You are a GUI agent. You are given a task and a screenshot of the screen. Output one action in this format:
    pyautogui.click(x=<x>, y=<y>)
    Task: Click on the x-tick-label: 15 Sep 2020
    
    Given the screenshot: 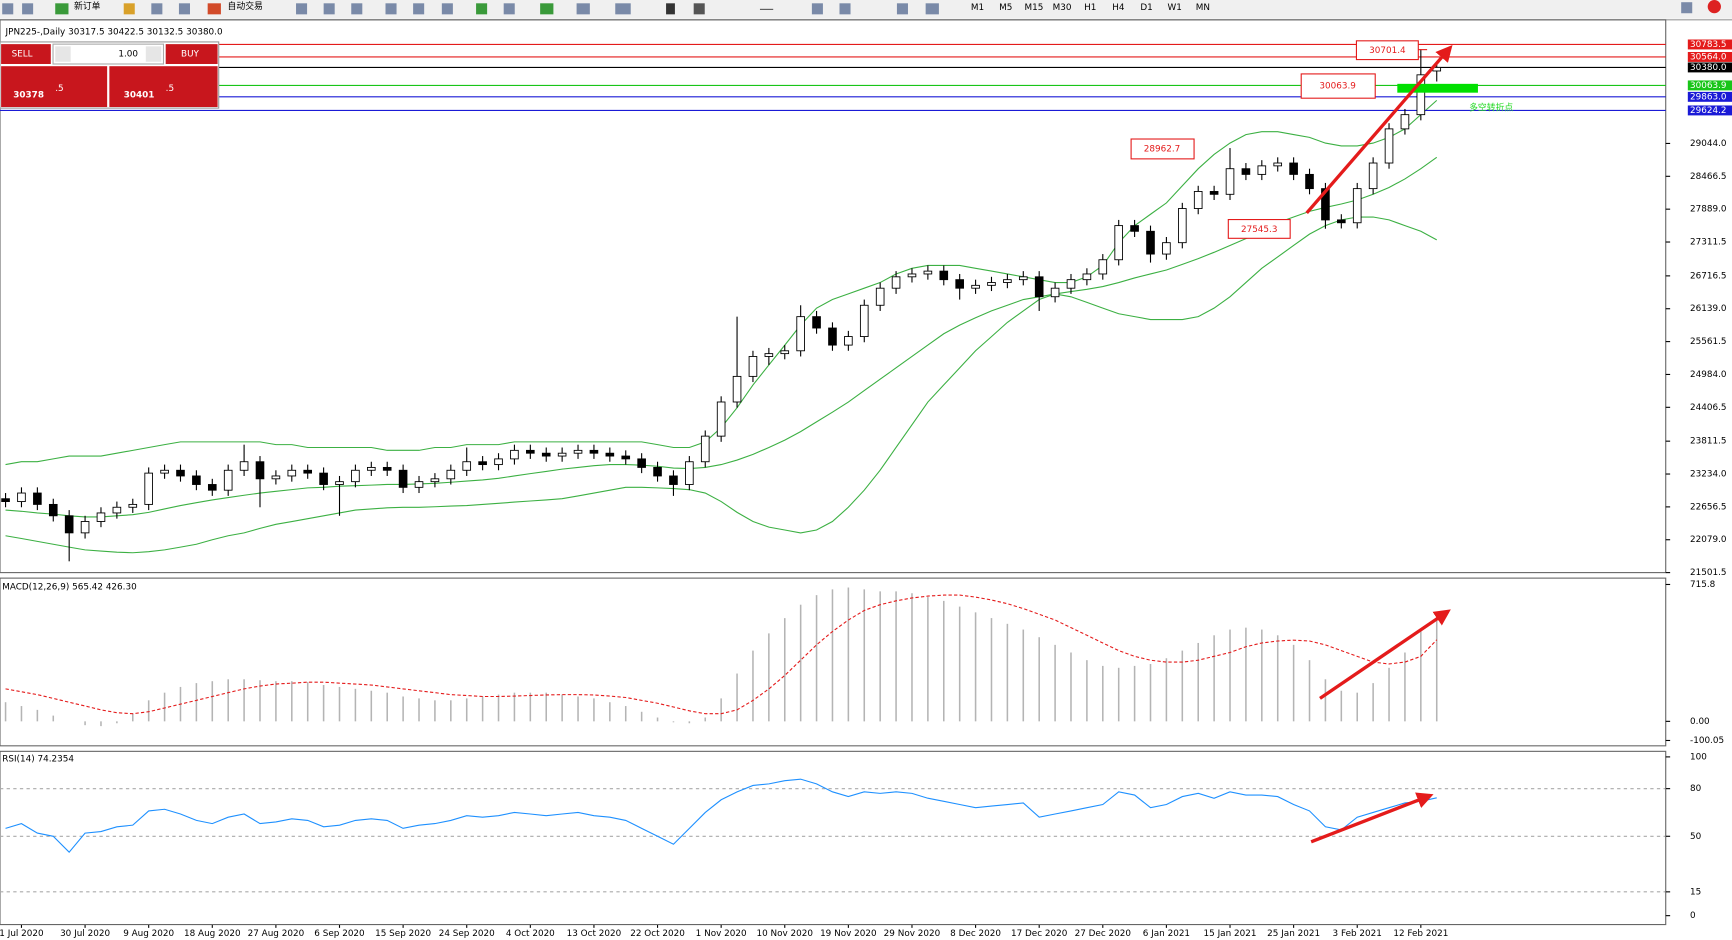 What is the action you would take?
    pyautogui.click(x=403, y=934)
    